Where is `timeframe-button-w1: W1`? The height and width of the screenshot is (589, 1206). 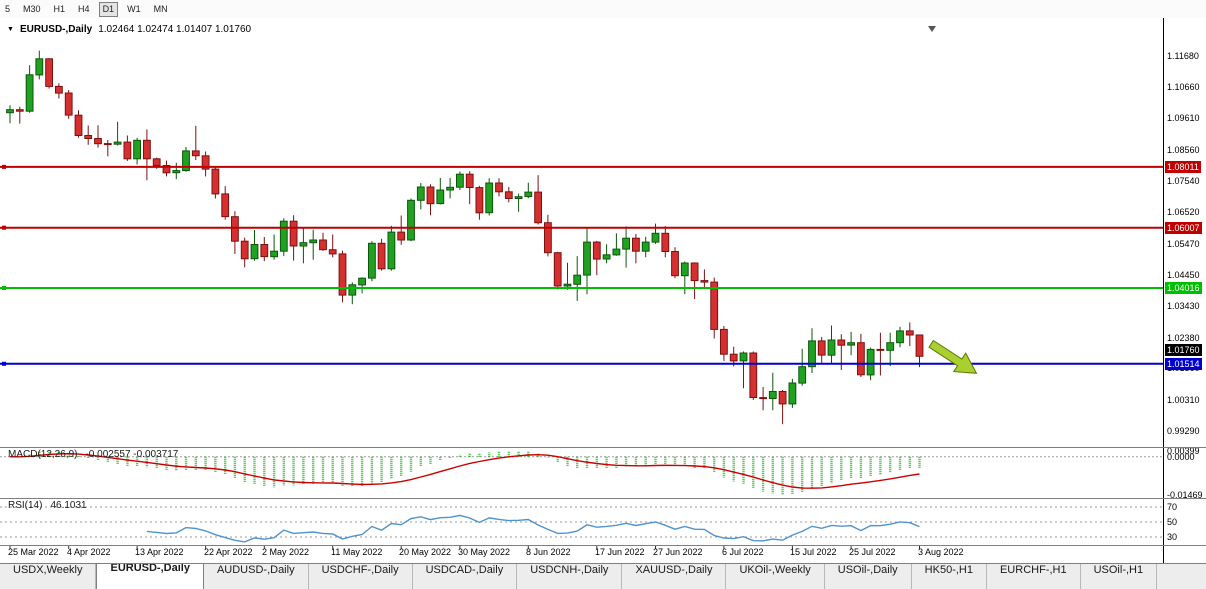 timeframe-button-w1: W1 is located at coordinates (134, 8).